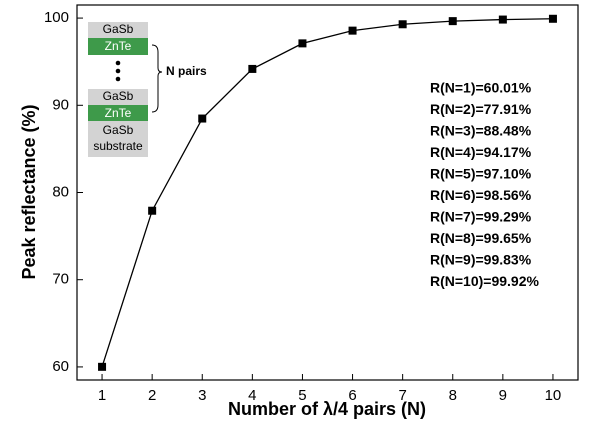 The width and height of the screenshot is (590, 423). Describe the element at coordinates (202, 395) in the screenshot. I see `x-tick-label: 3` at that location.